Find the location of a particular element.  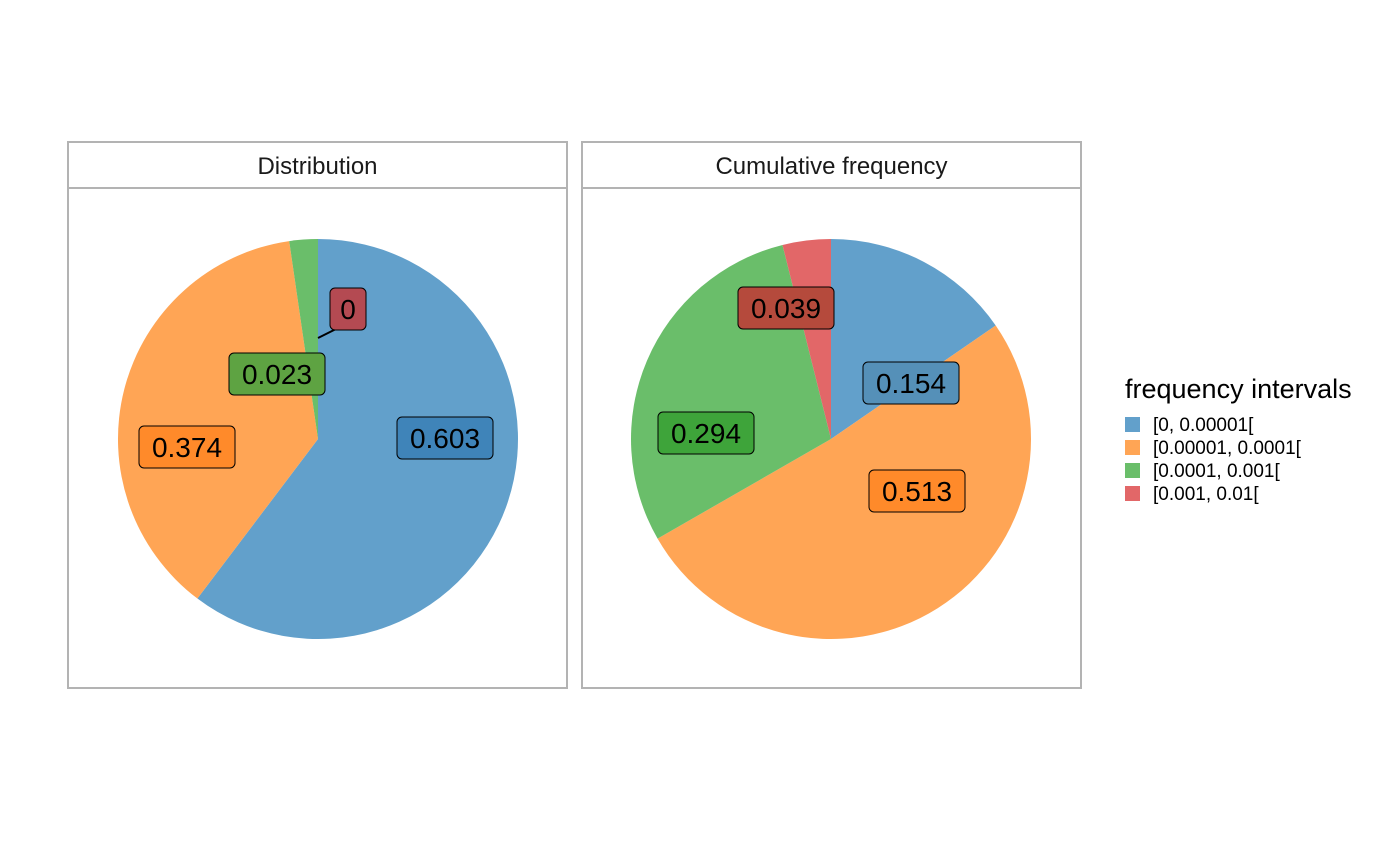

data-label-text: 0.154 is located at coordinates (911, 383).